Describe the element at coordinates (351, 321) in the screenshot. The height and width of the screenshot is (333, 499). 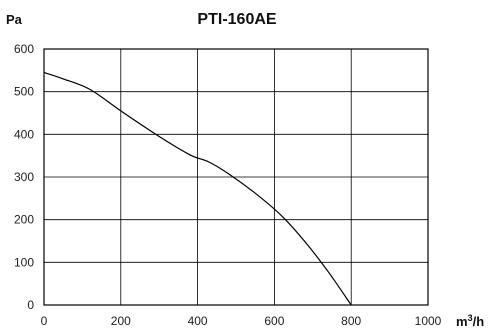
I see `x-tick-label: 800` at that location.